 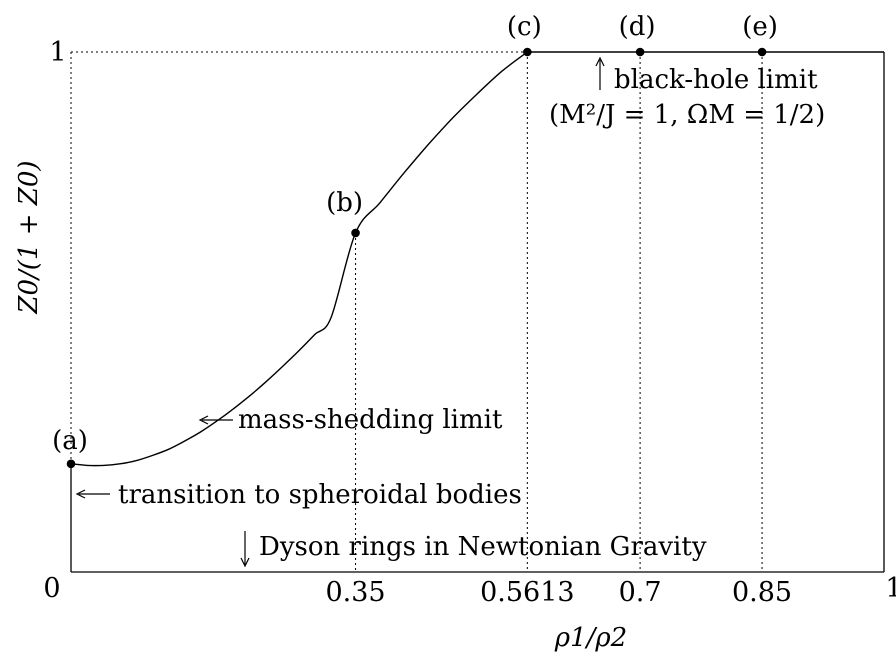 What do you see at coordinates (640, 52) in the screenshot?
I see `point-marker-d` at bounding box center [640, 52].